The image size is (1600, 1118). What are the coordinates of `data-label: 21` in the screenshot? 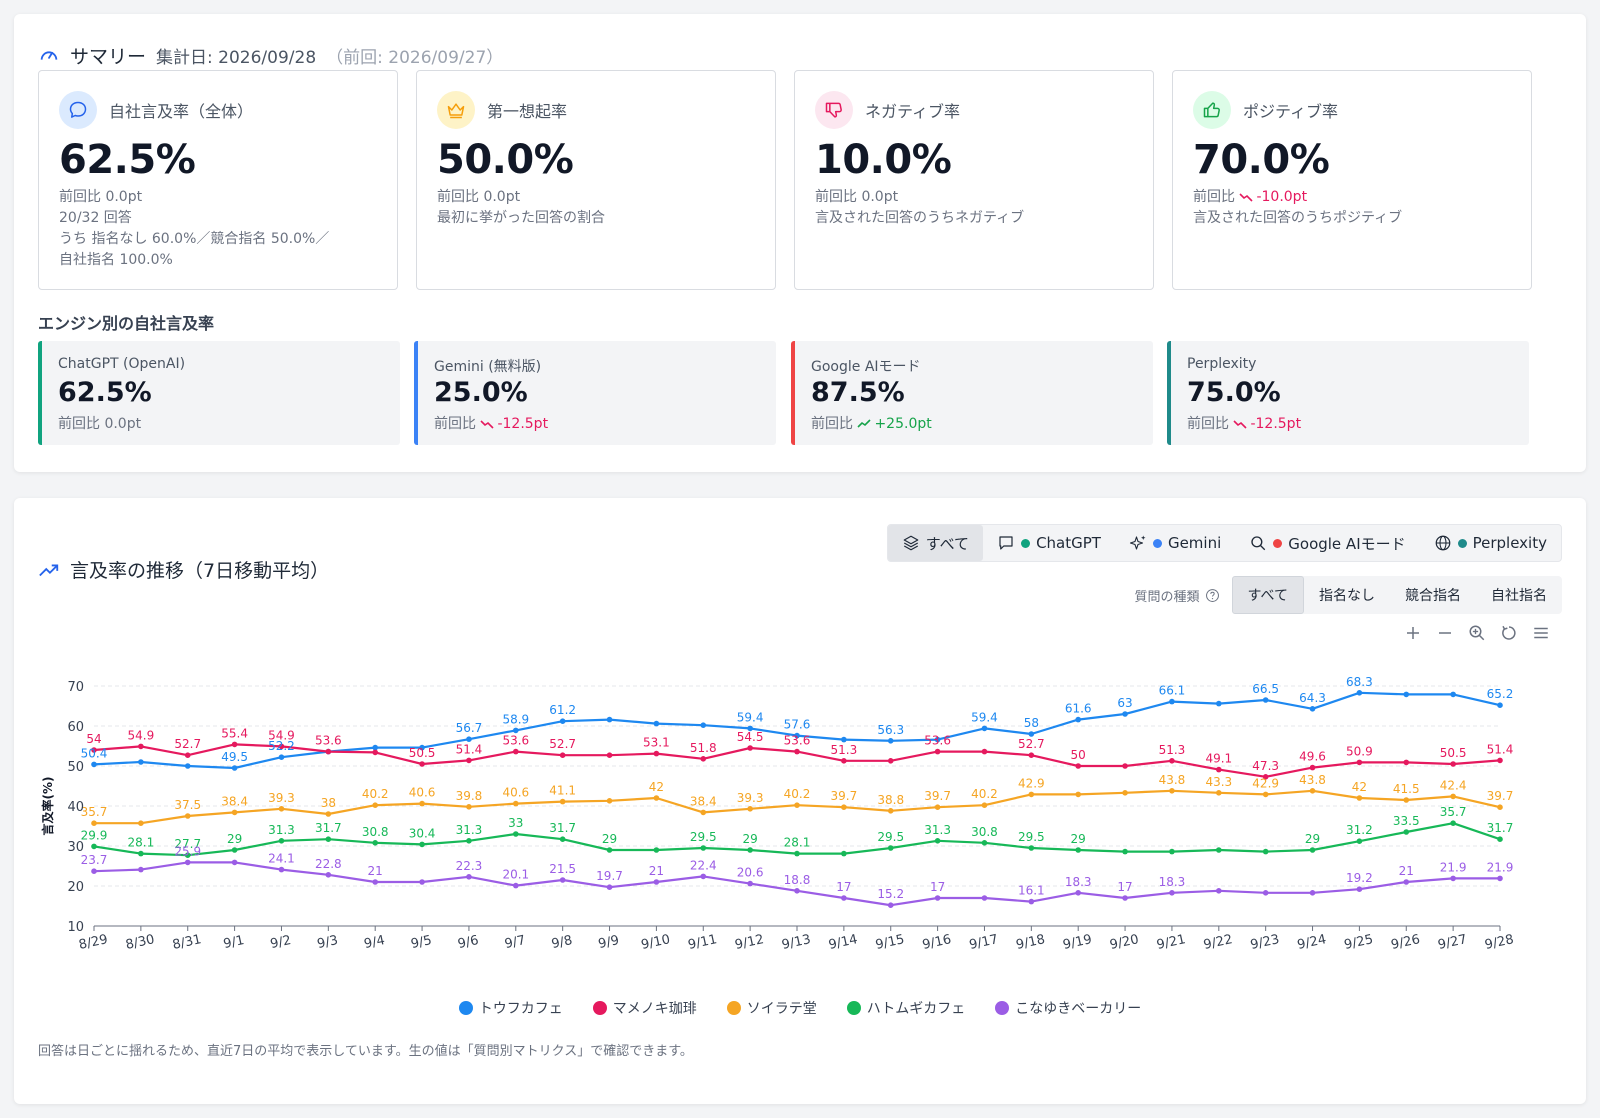 It's located at (656, 871).